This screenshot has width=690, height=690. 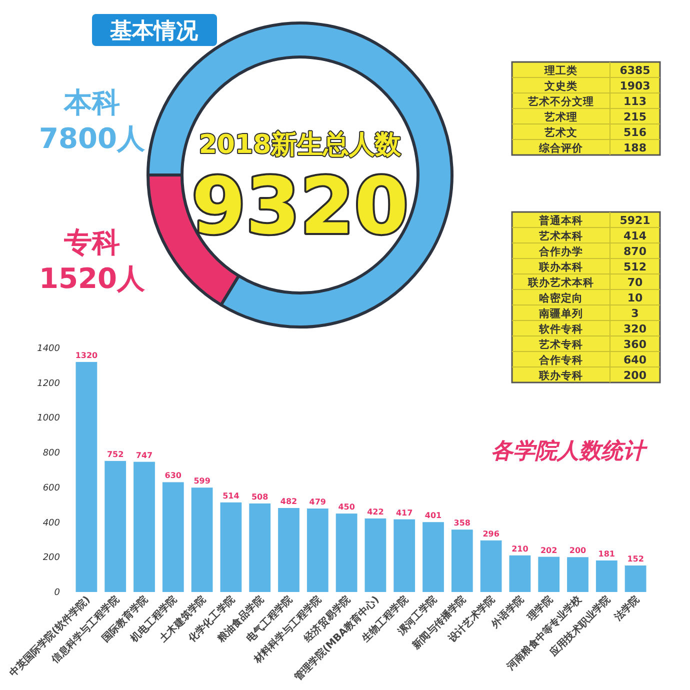 What do you see at coordinates (173, 475) in the screenshot?
I see `data-label: 630` at bounding box center [173, 475].